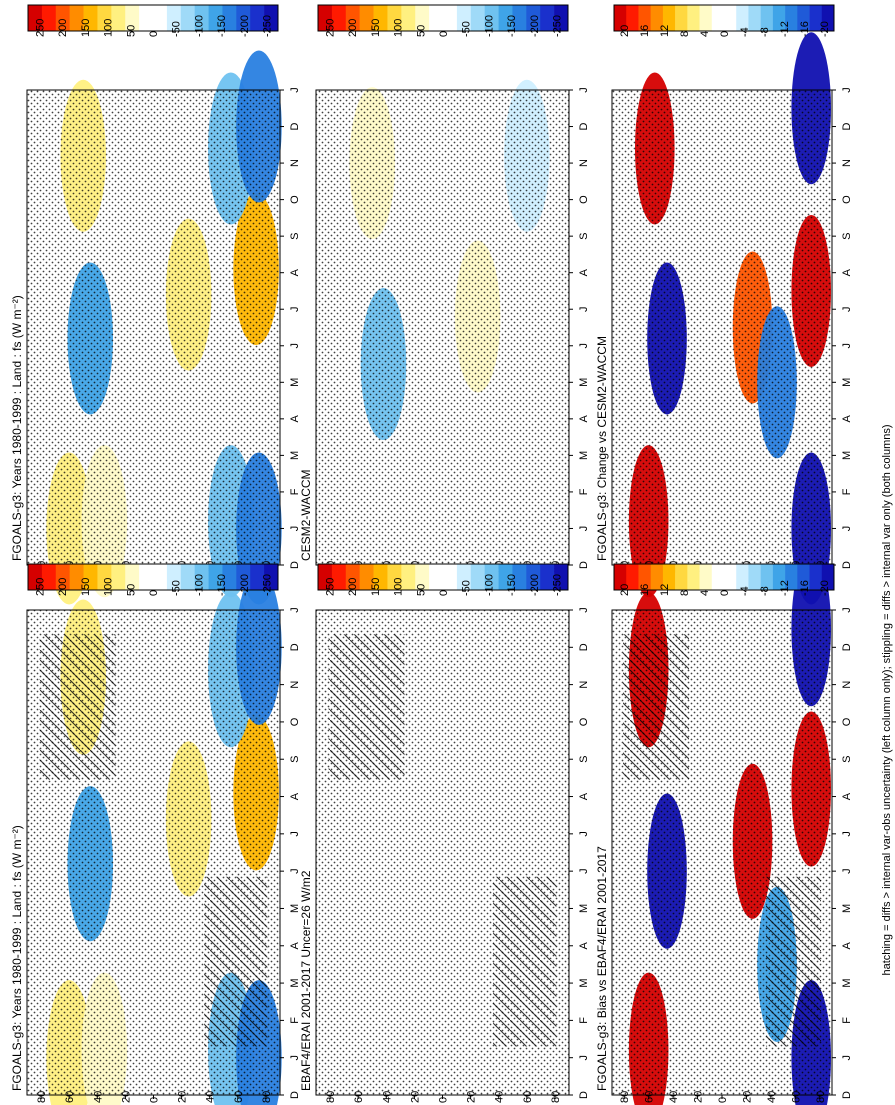 Image resolution: width=895 pixels, height=1105 pixels. What do you see at coordinates (645, 31) in the screenshot?
I see `colorbar-label: 16` at bounding box center [645, 31].